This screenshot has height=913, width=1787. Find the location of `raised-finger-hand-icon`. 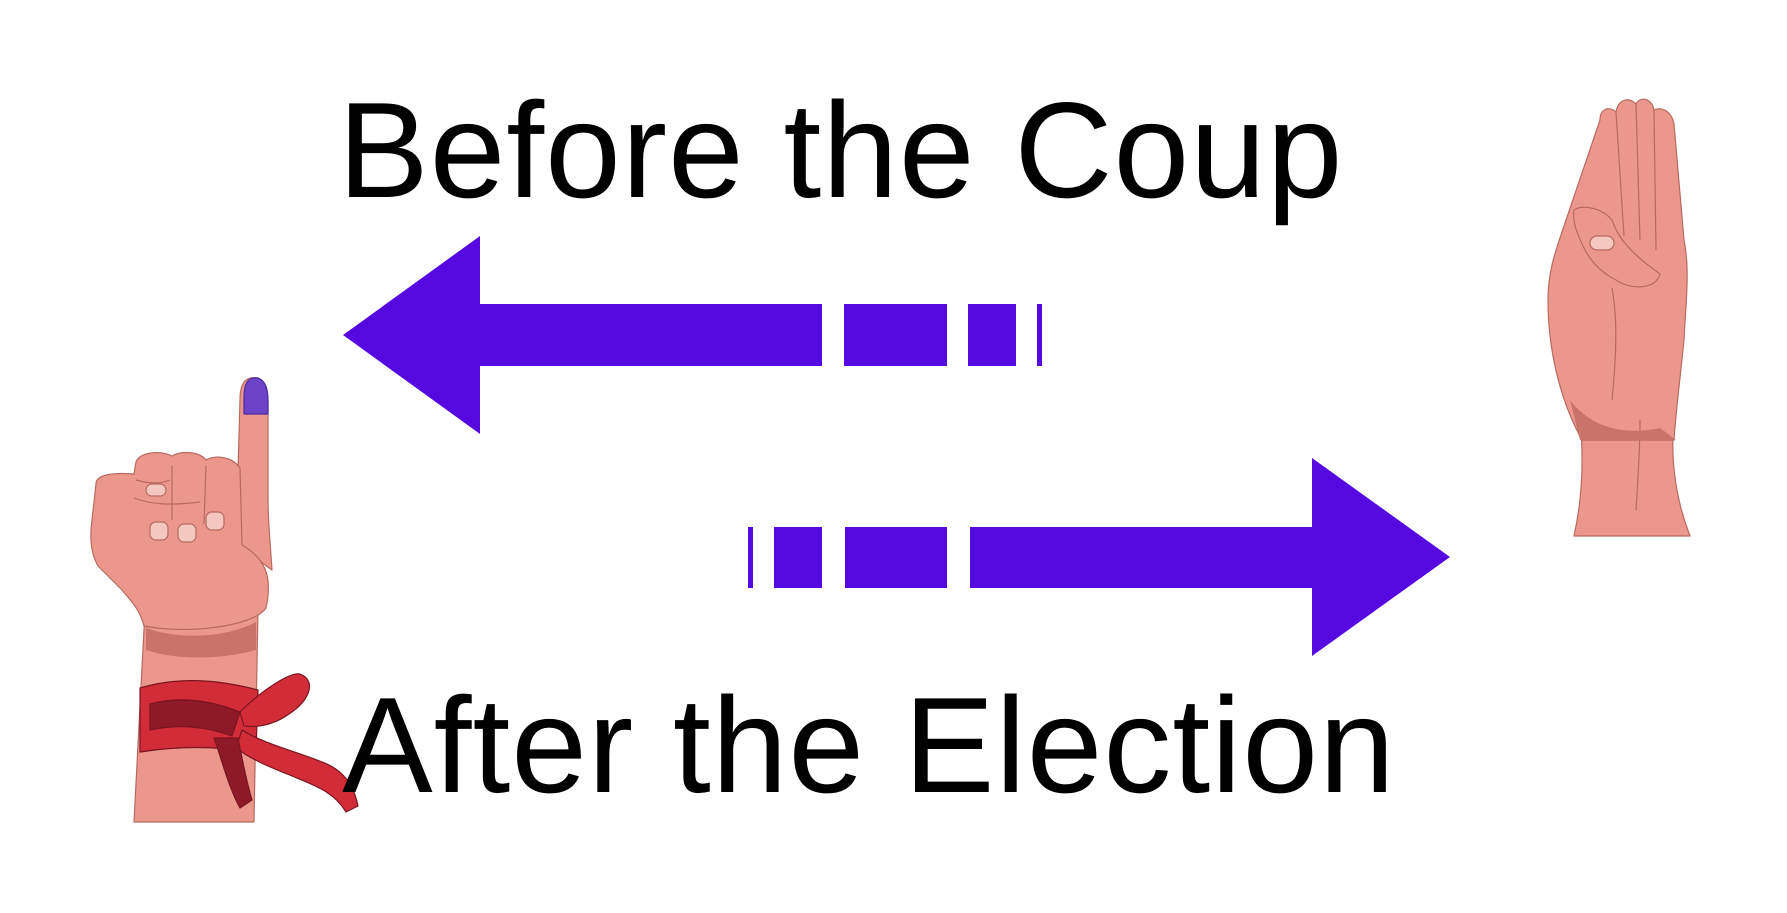

raised-finger-hand-icon is located at coordinates (181, 599).